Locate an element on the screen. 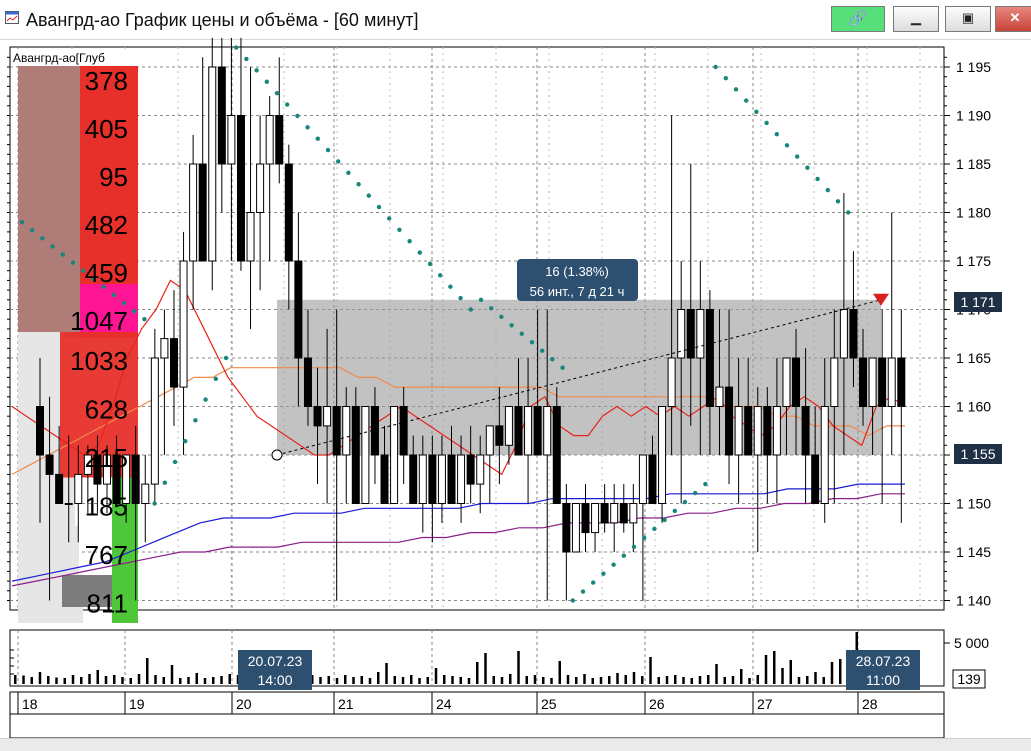 The height and width of the screenshot is (751, 1031). price-tick-label: 1 150 is located at coordinates (973, 504).